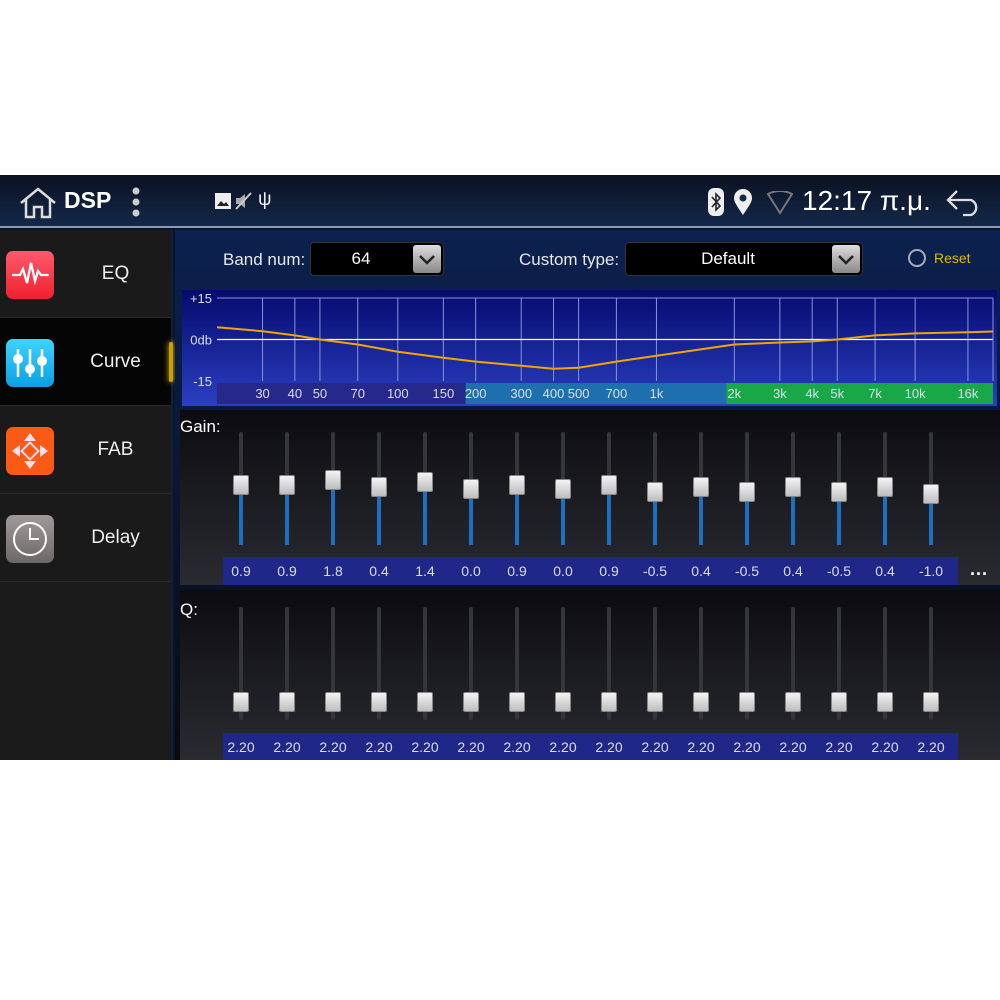 The height and width of the screenshot is (1000, 1000). I want to click on gain-value: 0.9, so click(287, 571).